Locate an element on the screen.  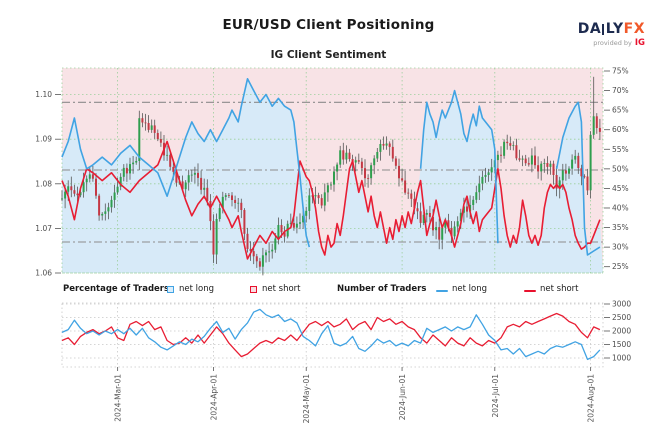
svg-text: 45% is located at coordinates (620, 188).